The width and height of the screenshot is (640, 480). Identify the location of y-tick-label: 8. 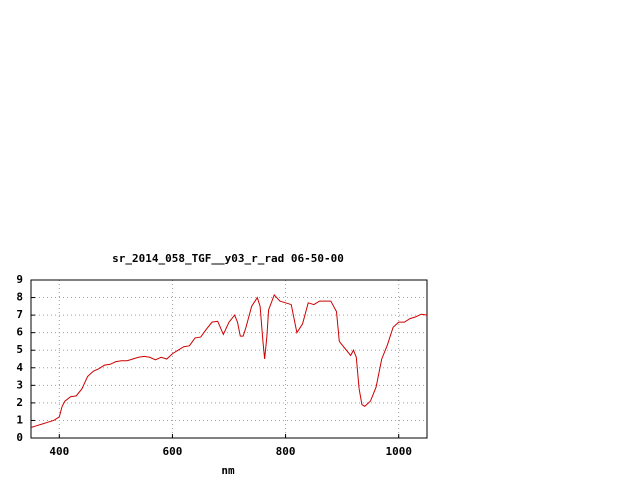
(19, 297).